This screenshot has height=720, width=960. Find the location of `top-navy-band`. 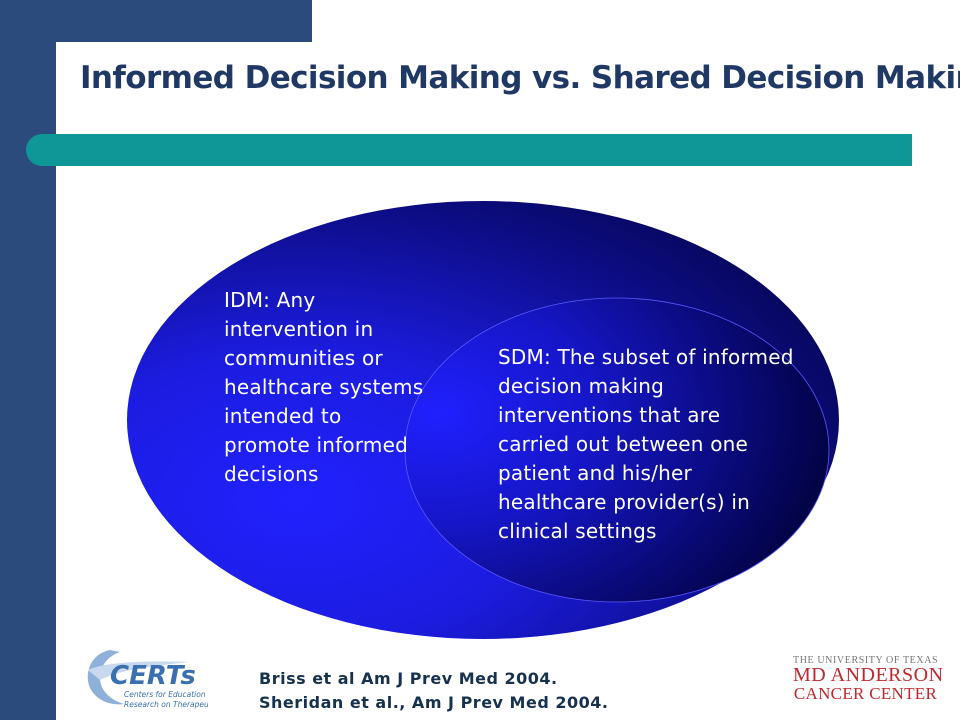

top-navy-band is located at coordinates (184, 21).